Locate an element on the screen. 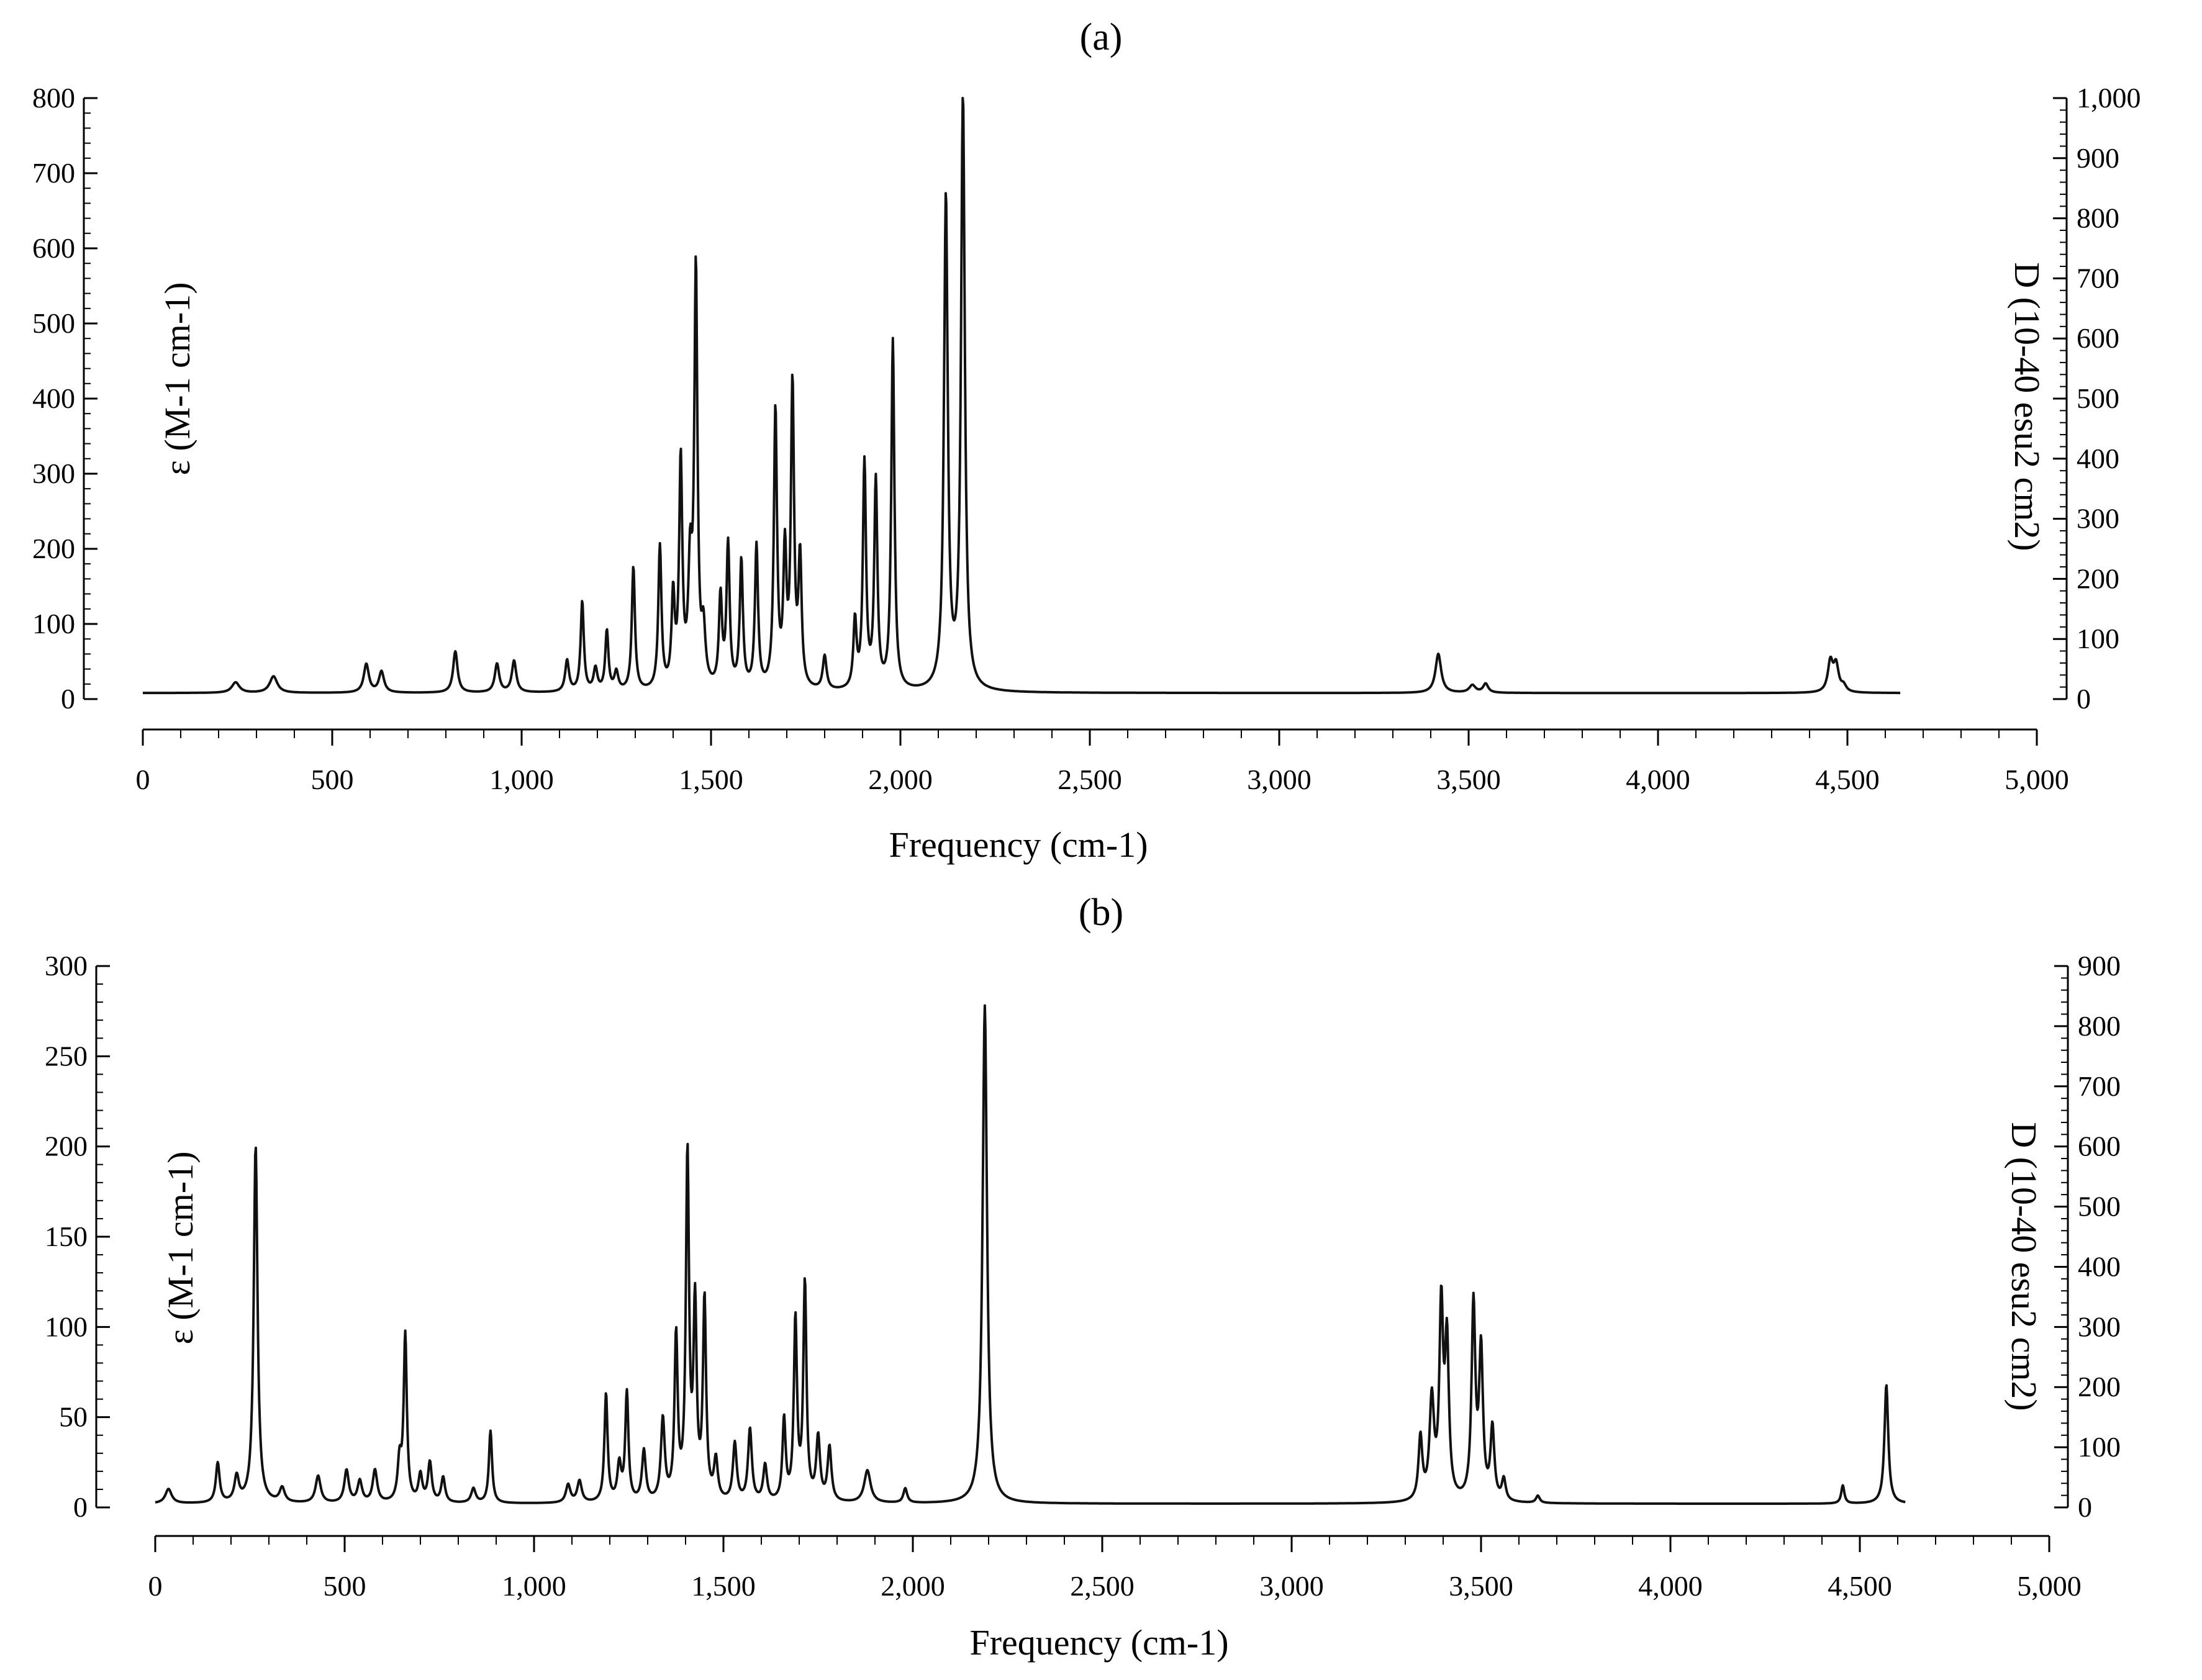 The image size is (2202, 1680). panel-b-right-tick-label: 400 is located at coordinates (2099, 1266).